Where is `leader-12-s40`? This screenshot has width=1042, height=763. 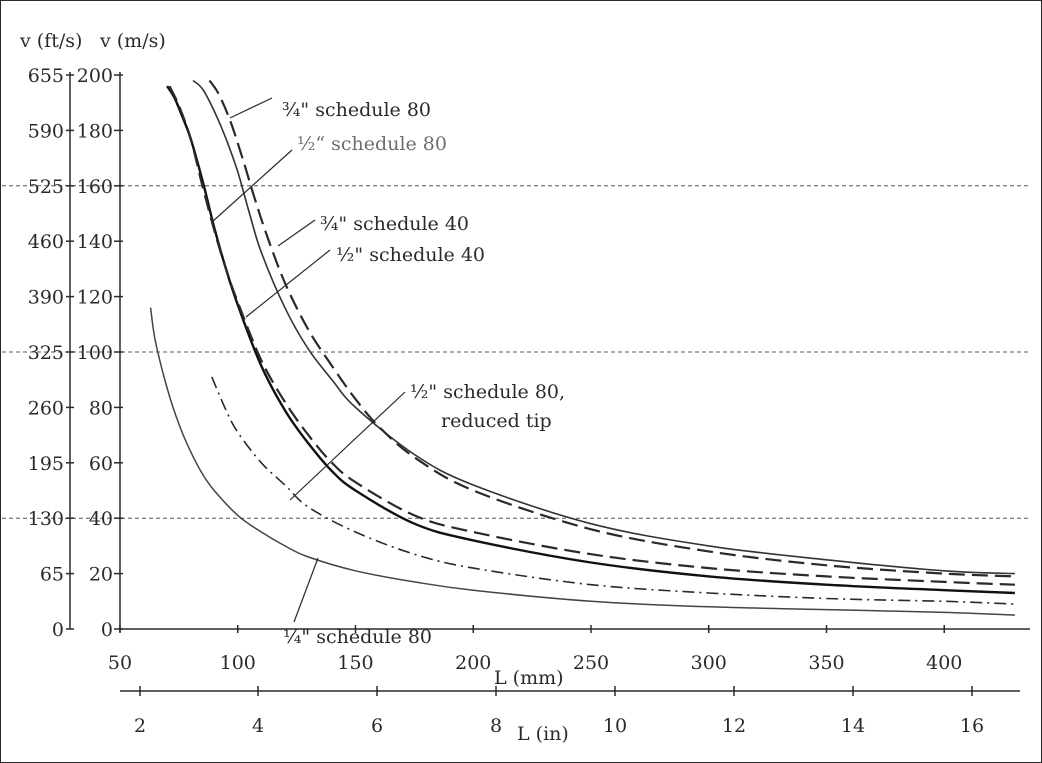
leader-12-s40 is located at coordinates (288, 283).